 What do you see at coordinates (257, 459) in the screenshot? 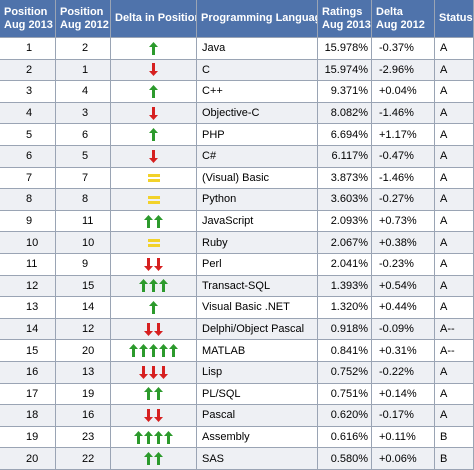
I see `table-cell: SAS` at bounding box center [257, 459].